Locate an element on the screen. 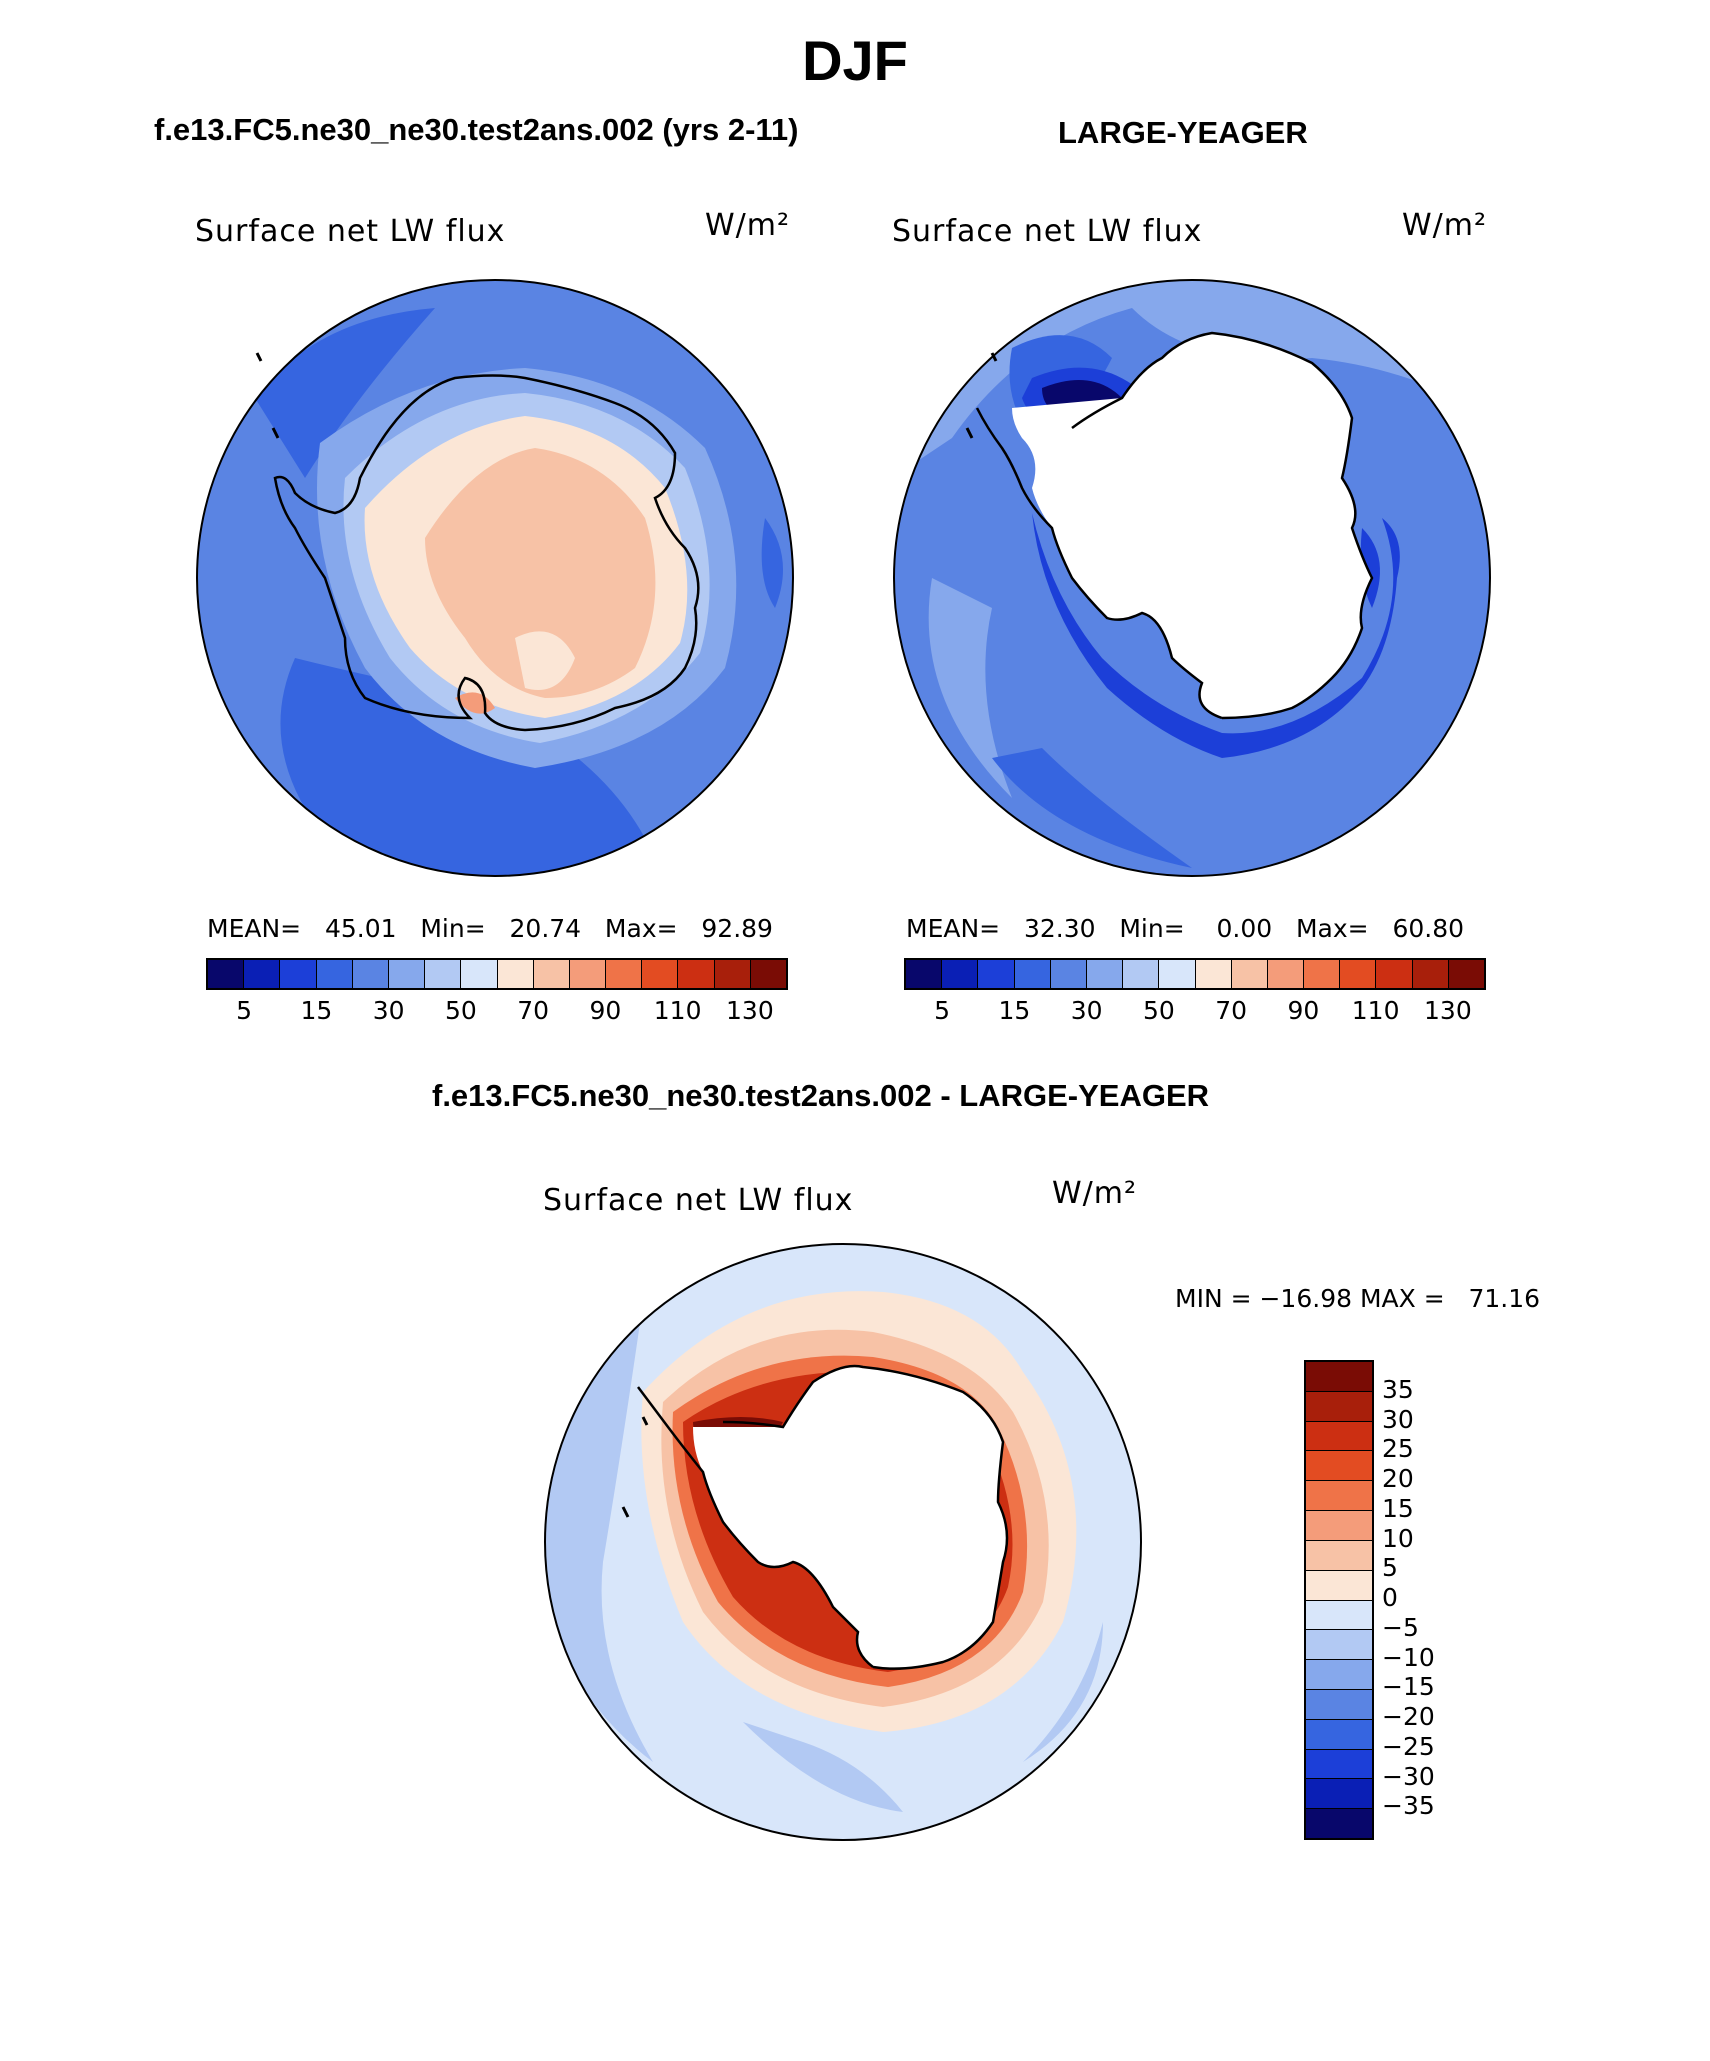  diff-units-label: W/m² is located at coordinates (1095, 1193).